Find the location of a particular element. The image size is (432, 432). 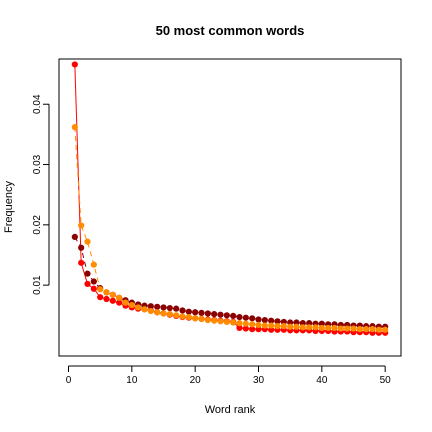

chart-title: 50 most common words is located at coordinates (230, 30).